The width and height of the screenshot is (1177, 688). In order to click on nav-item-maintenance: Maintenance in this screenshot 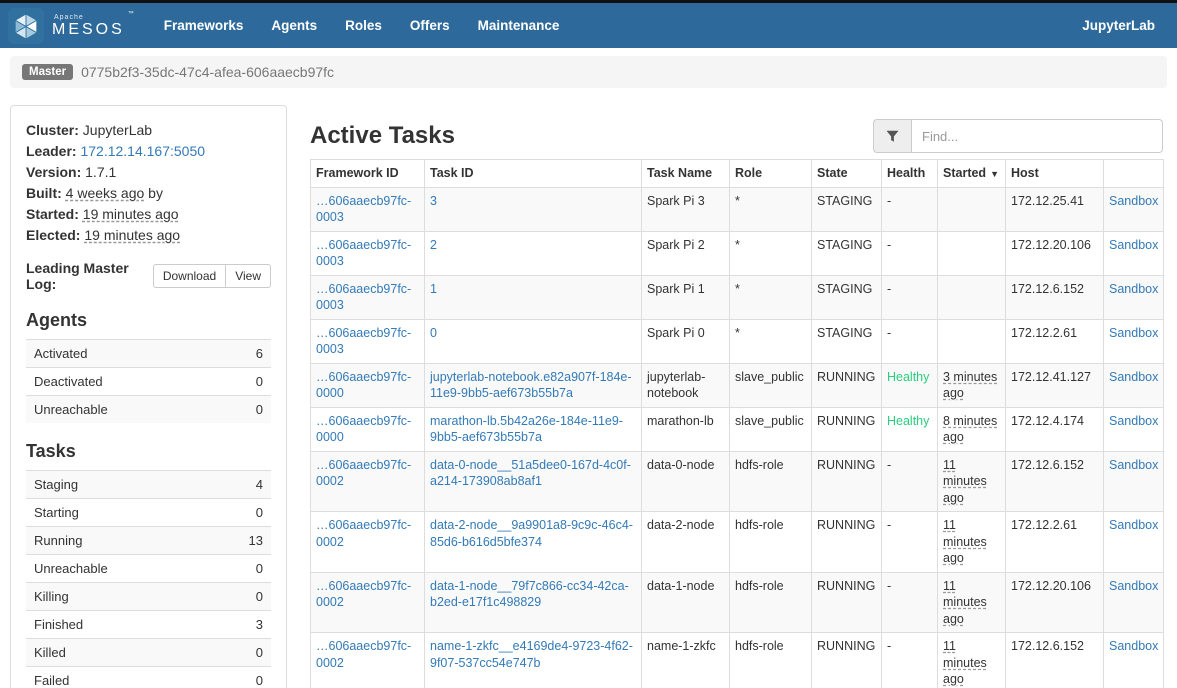, I will do `click(518, 25)`.